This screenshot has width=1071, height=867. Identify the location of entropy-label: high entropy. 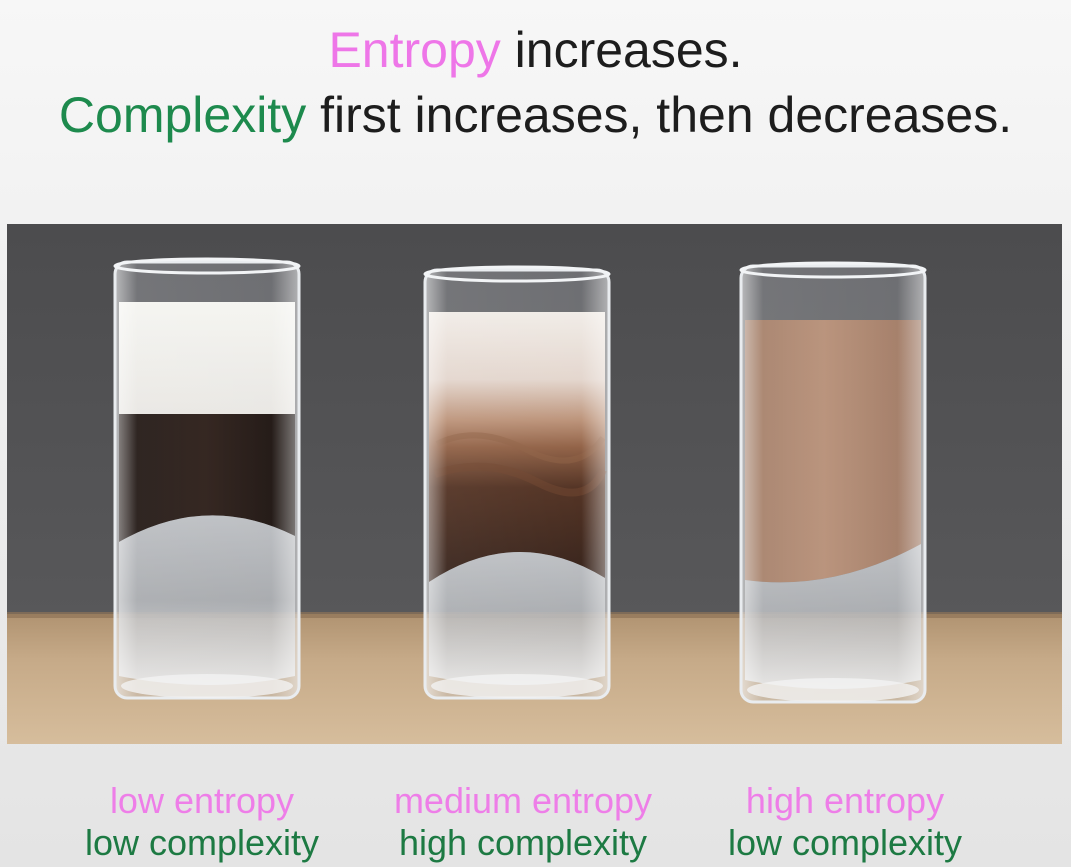
(845, 800).